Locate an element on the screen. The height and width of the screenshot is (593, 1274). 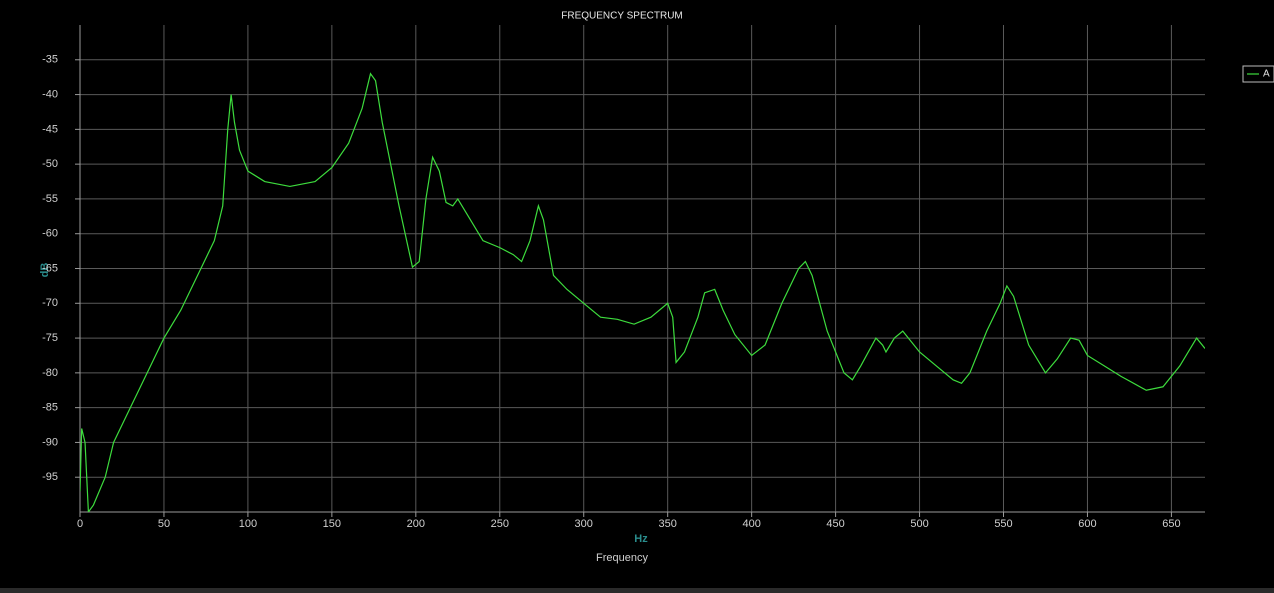
y-tick-label: -95 is located at coordinates (50, 477).